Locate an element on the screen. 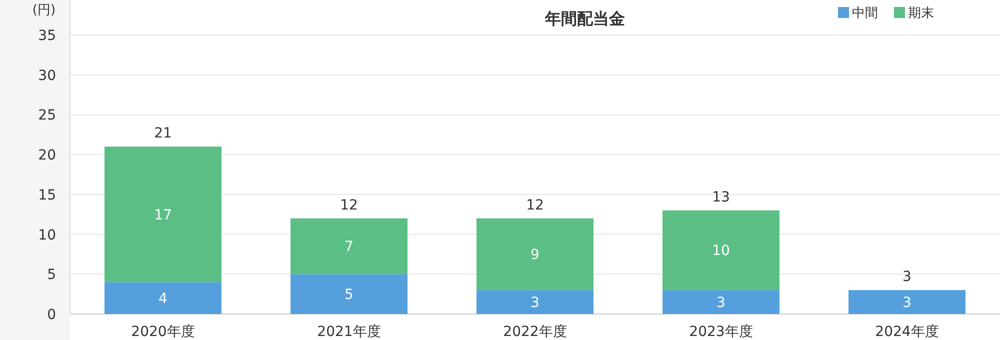 This screenshot has width=1000, height=340. x-tick-label: 2022年度 is located at coordinates (535, 332).